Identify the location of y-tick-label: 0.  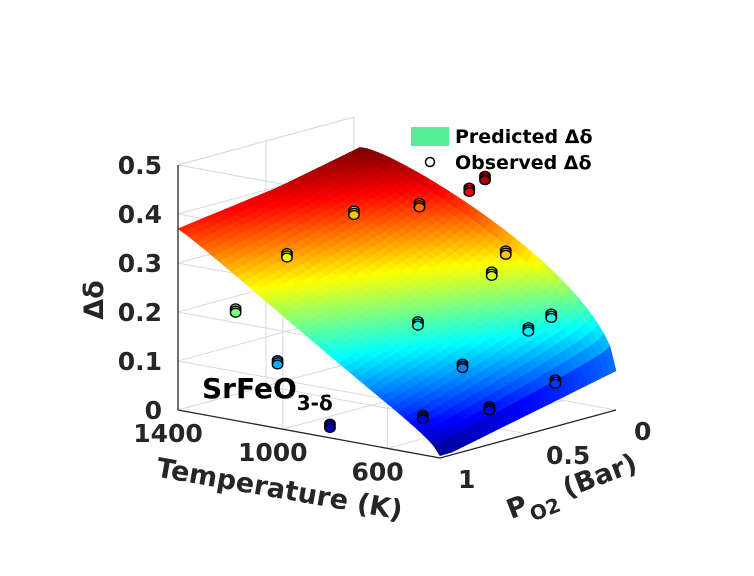
(642, 431).